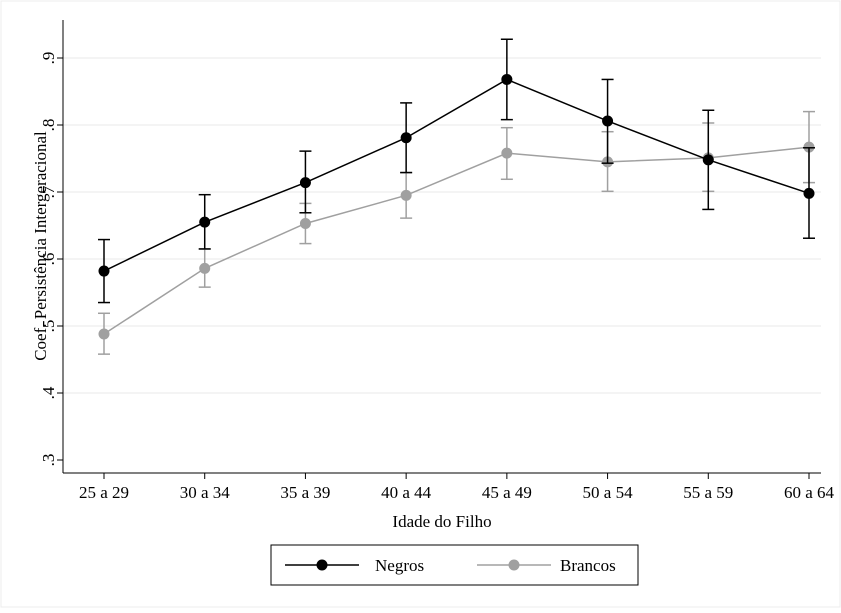  I want to click on x-tick-label: 30 a 34, so click(205, 492).